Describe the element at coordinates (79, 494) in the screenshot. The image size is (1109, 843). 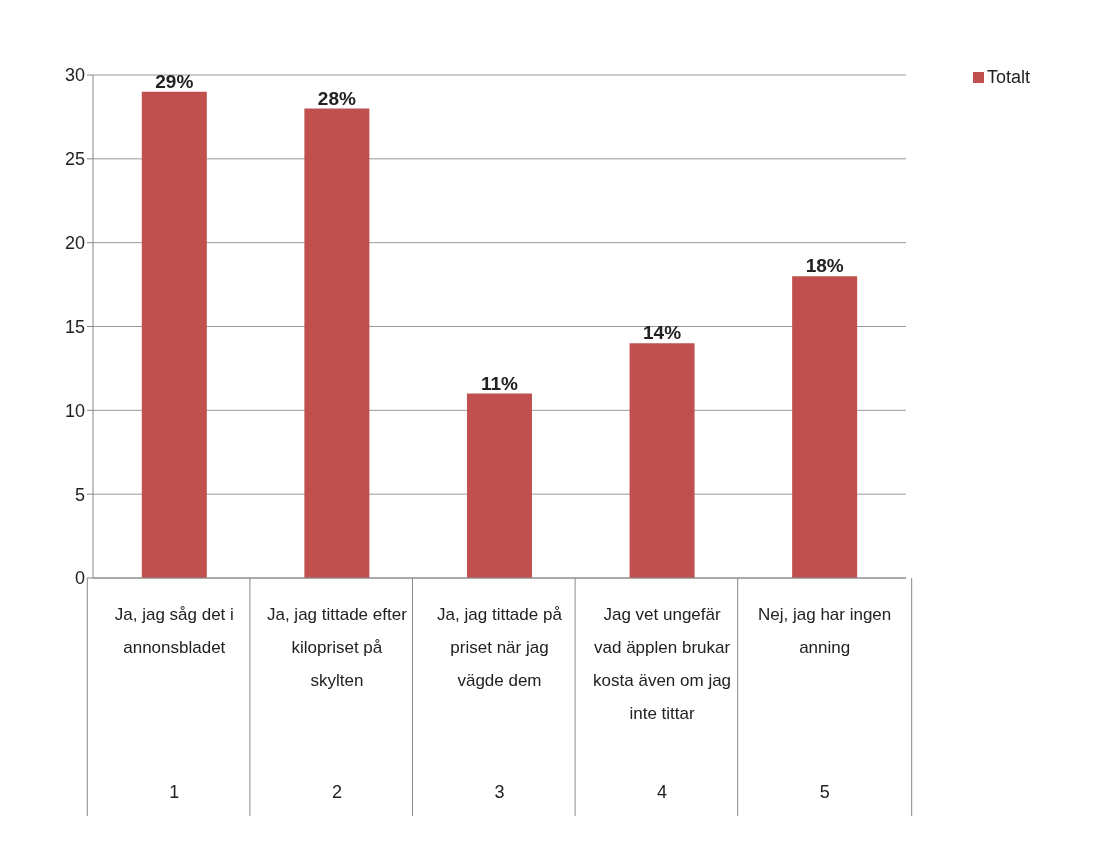
I see `y-tick-label: 5` at that location.